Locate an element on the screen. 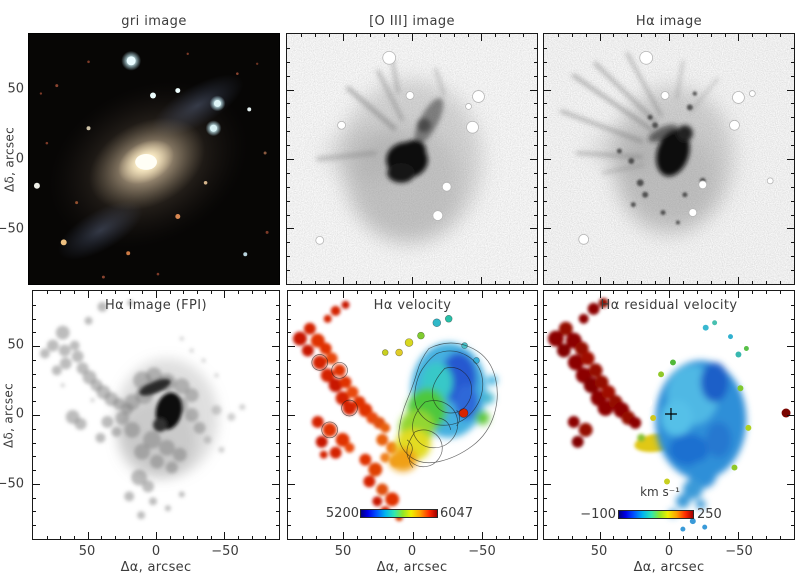  oiii-emission-image is located at coordinates (412, 159).